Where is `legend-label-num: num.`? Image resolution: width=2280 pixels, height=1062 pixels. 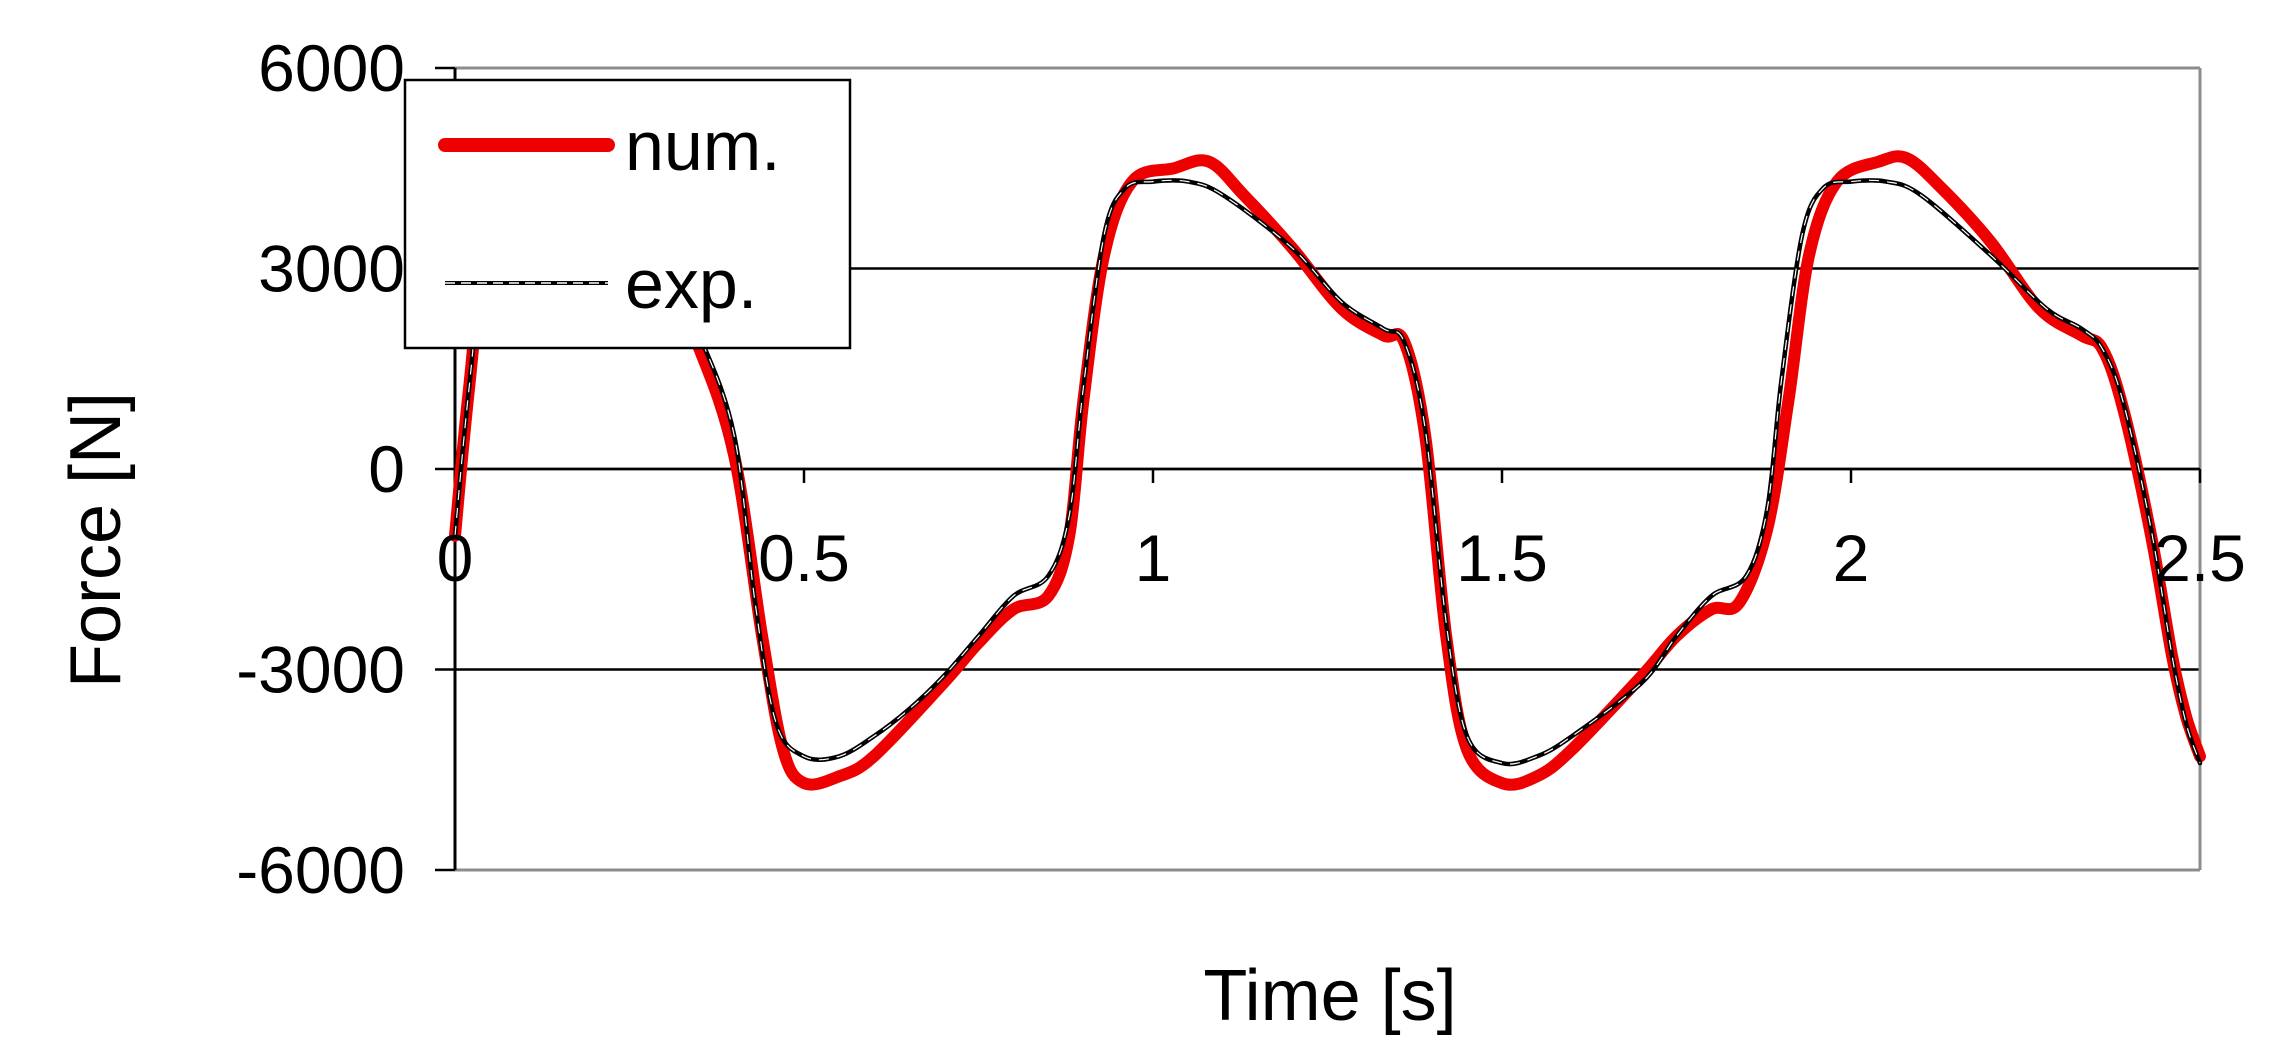 legend-label-num: num. is located at coordinates (703, 146).